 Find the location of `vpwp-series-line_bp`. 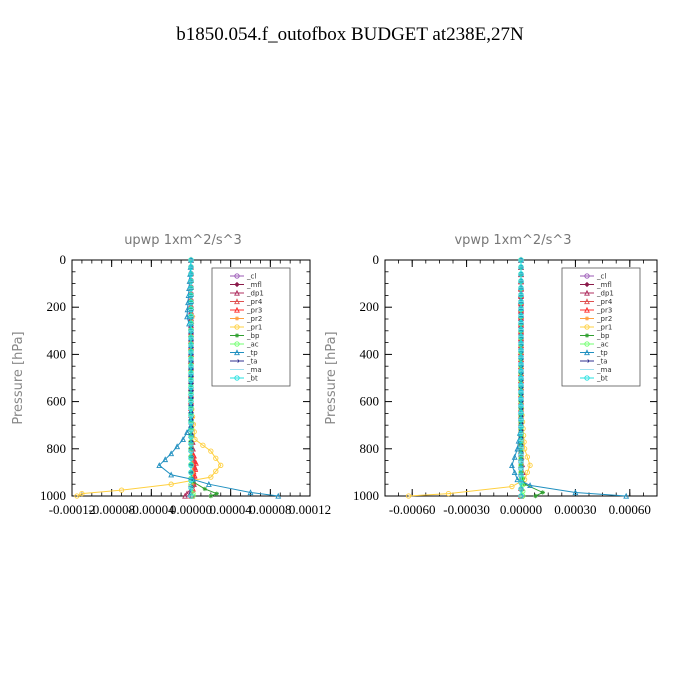

vpwp-series-line_bp is located at coordinates (532, 378).